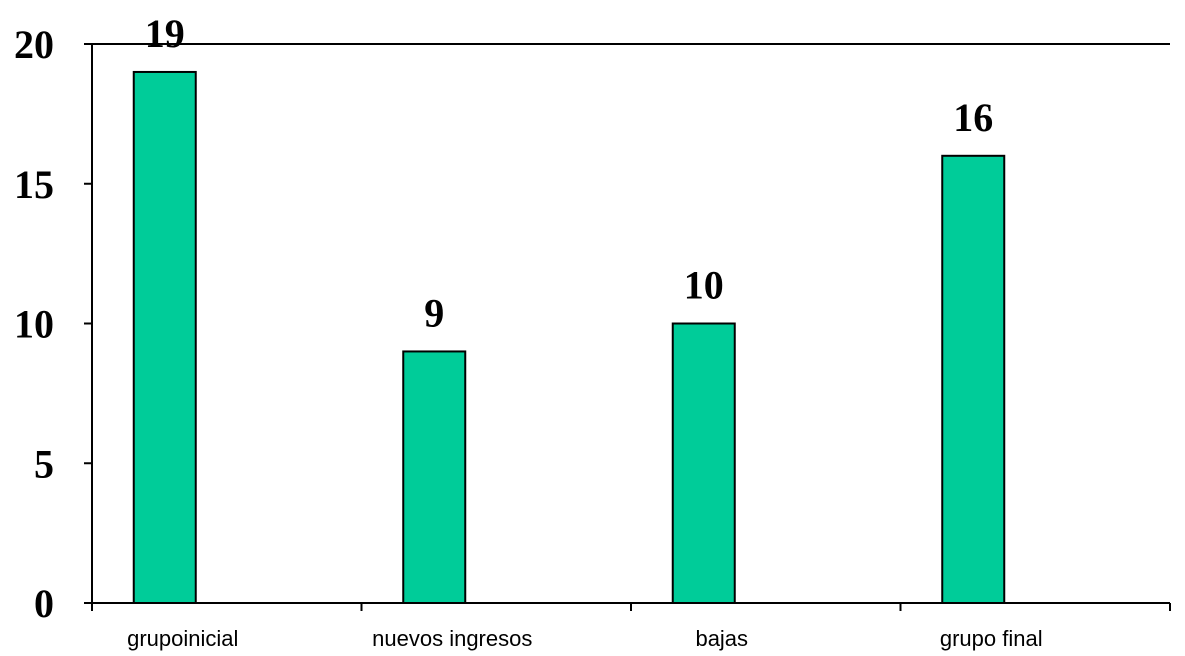 This screenshot has width=1185, height=656. What do you see at coordinates (182, 638) in the screenshot?
I see `x-tick-label: grupoinicial` at bounding box center [182, 638].